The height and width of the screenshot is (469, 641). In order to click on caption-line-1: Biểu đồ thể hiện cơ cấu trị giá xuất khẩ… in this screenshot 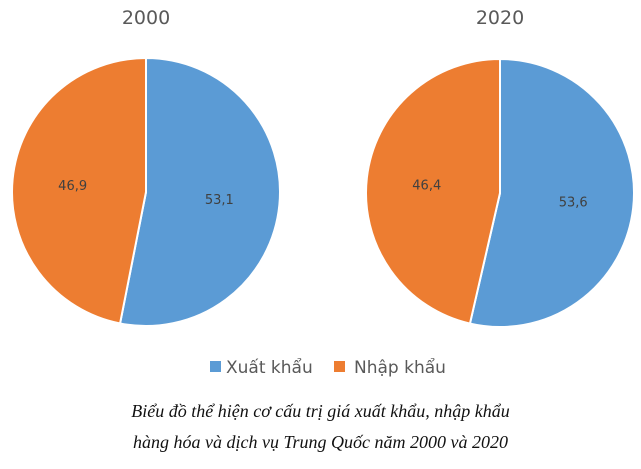, I will do `click(320, 411)`.